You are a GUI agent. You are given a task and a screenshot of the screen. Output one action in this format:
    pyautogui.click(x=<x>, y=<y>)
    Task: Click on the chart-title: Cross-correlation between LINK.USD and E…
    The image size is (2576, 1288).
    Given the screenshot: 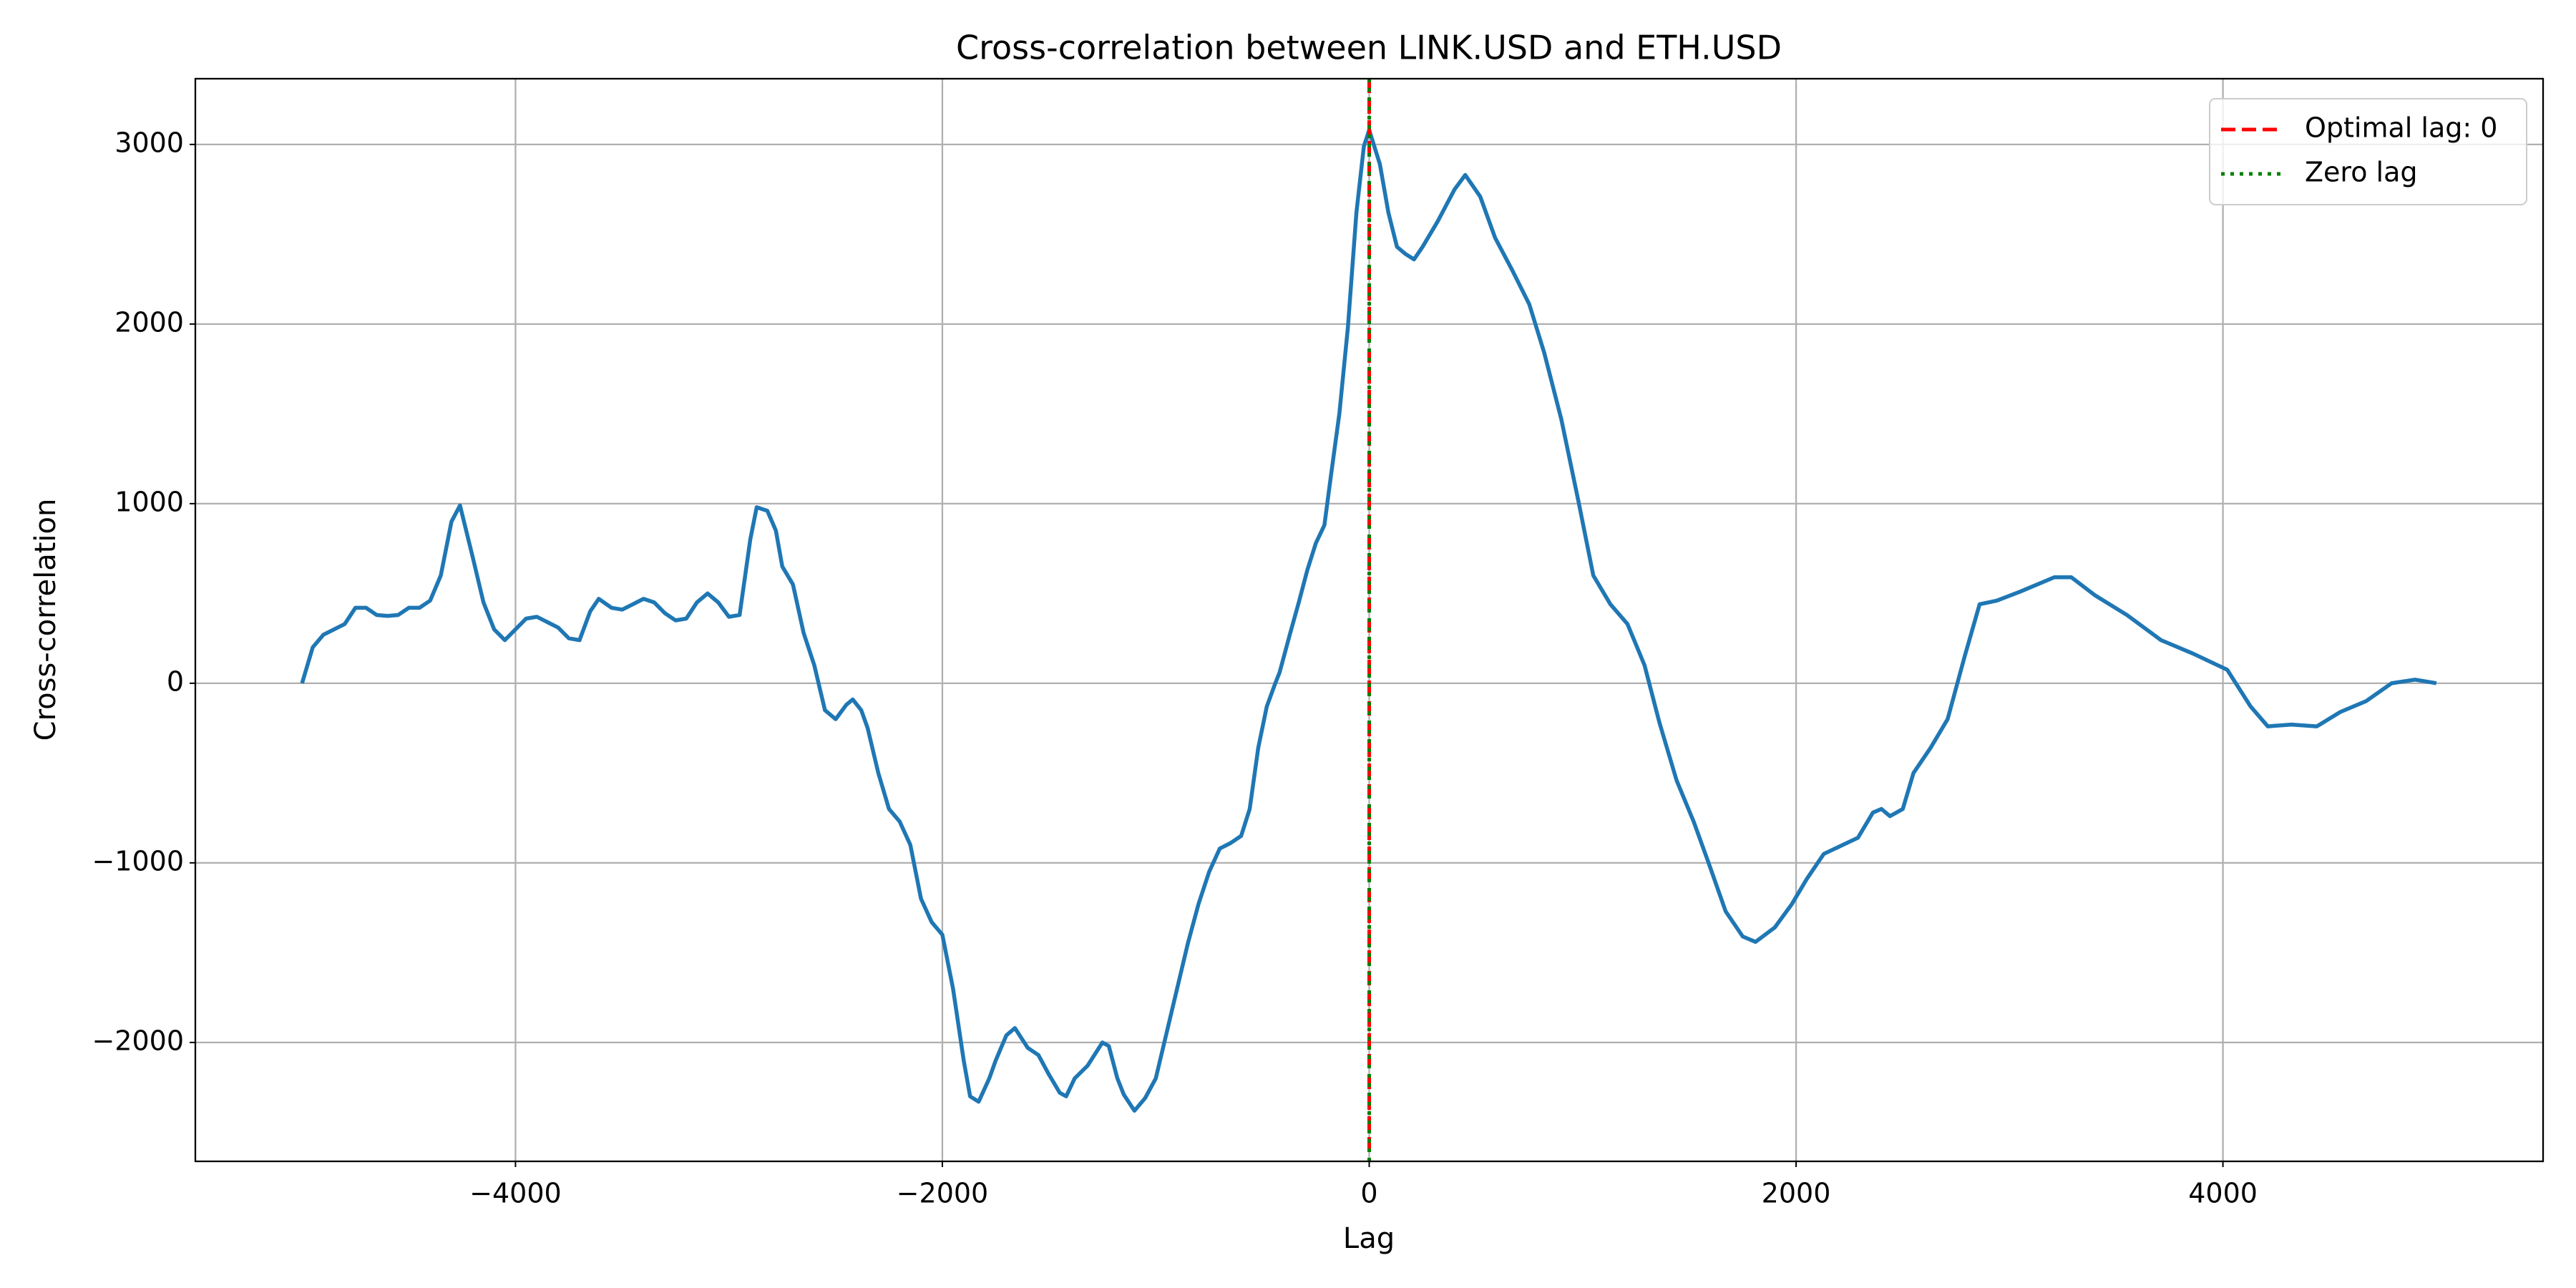 What is the action you would take?
    pyautogui.click(x=1369, y=48)
    